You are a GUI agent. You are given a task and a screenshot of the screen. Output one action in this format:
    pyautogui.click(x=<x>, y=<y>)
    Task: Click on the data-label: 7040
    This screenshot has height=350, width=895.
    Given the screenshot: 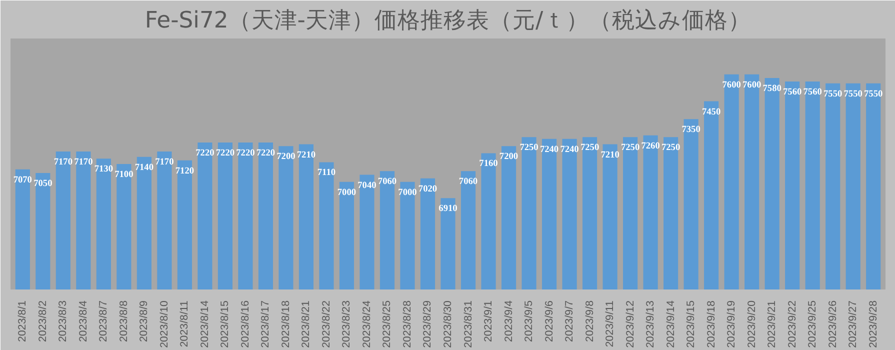 What is the action you would take?
    pyautogui.click(x=367, y=185)
    